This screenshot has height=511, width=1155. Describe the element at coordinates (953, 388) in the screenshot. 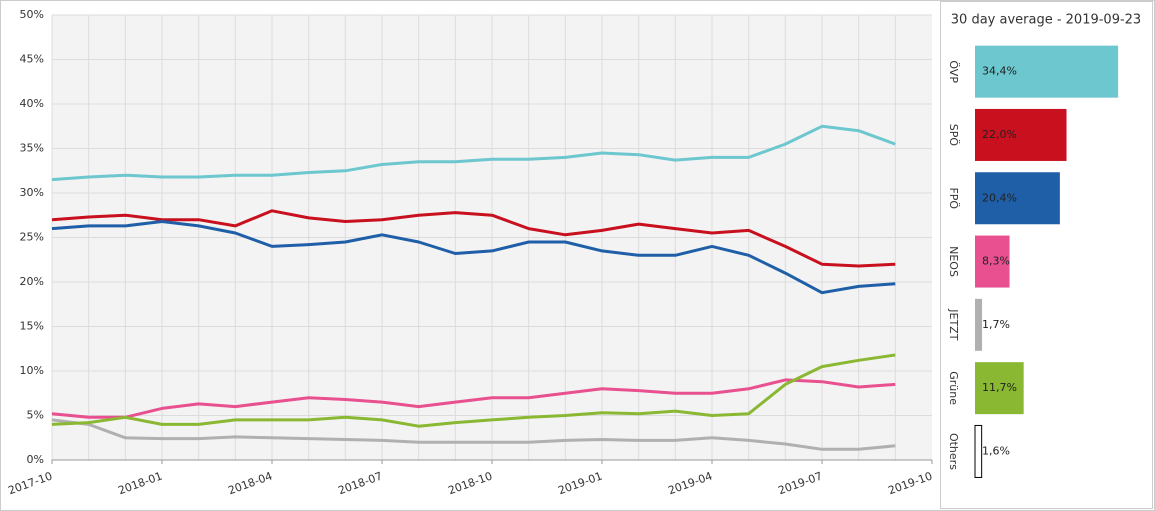

I see `category-label: Grüne` at that location.